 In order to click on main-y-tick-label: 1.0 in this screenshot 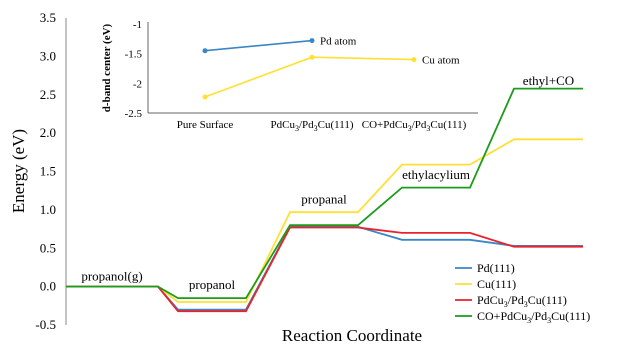, I will do `click(48, 209)`.